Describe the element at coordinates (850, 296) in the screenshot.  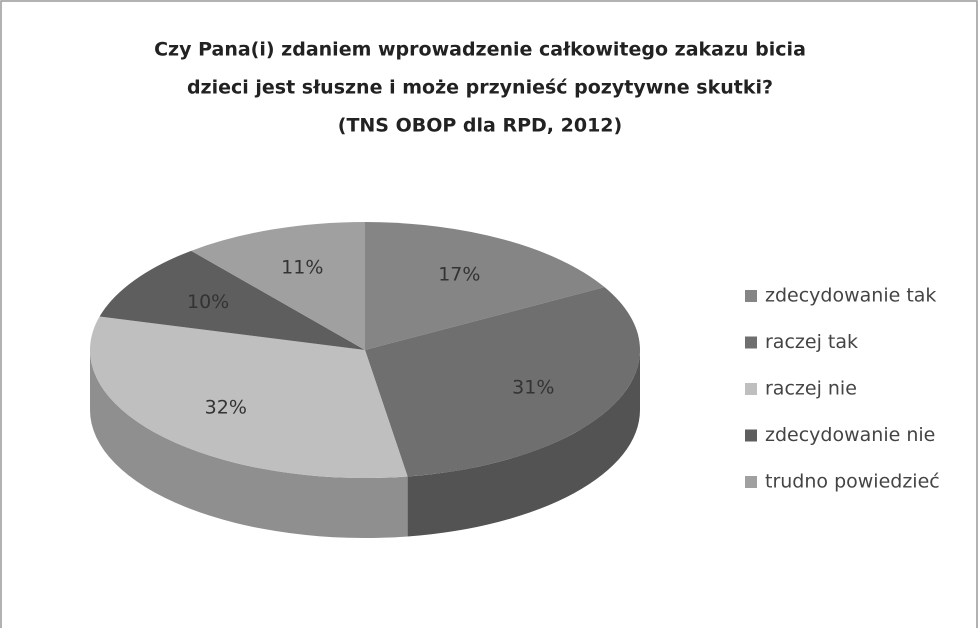
I see `legend-label: zdecydowanie tak` at that location.